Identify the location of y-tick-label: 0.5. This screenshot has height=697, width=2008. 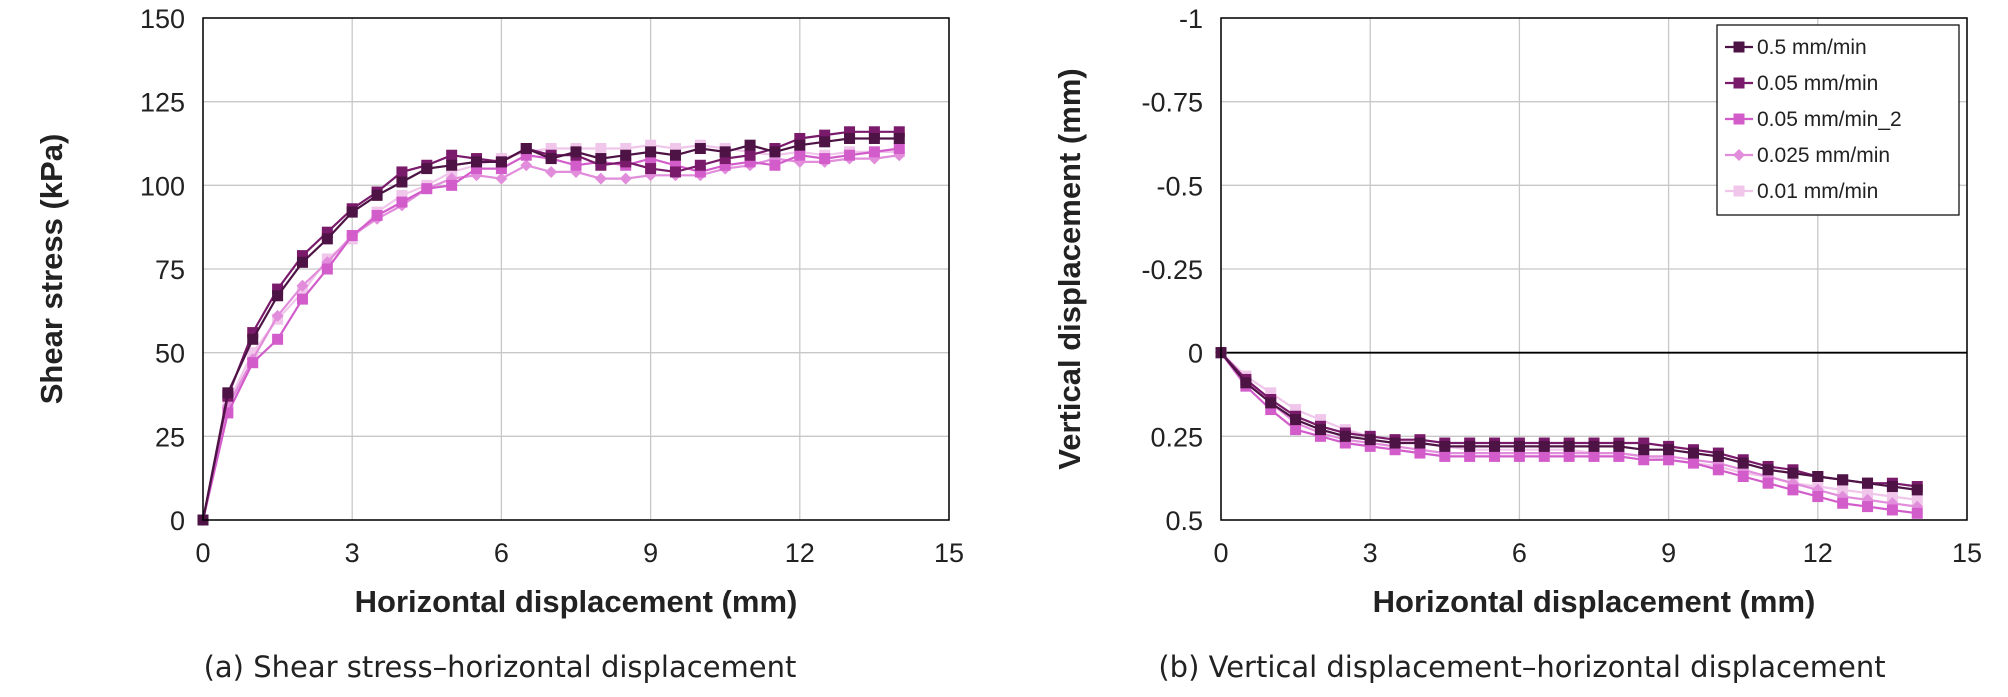
(1184, 521).